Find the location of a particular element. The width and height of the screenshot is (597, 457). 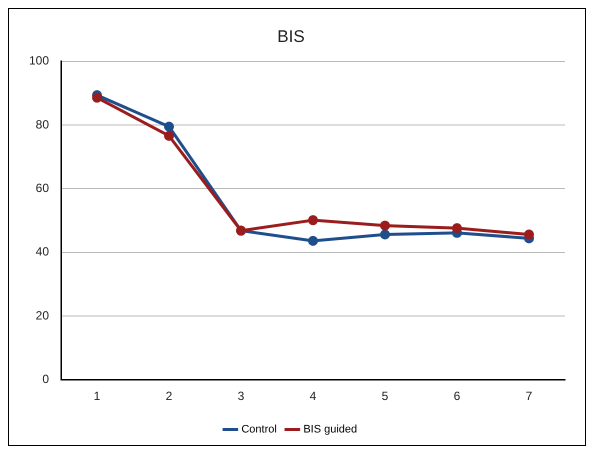

x-tick-label: 6 is located at coordinates (457, 396).